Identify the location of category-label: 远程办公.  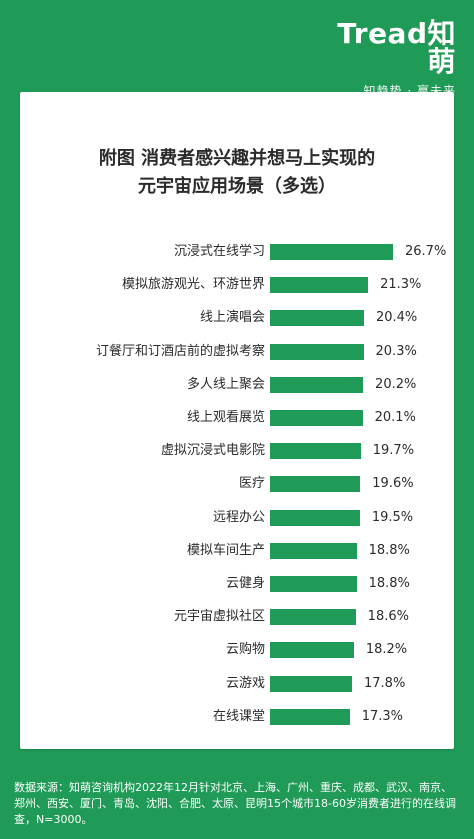
(238, 517).